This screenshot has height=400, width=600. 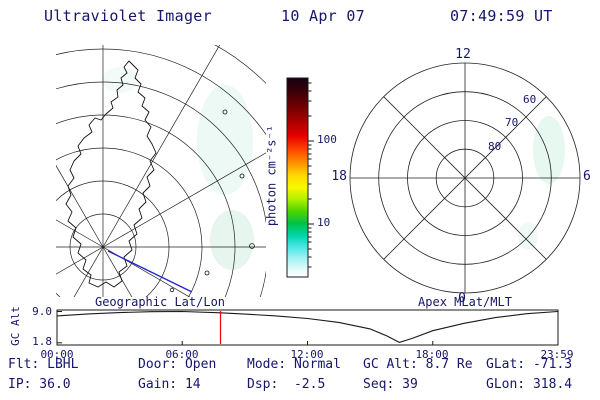 I want to click on mlt-label-18: 18, so click(x=339, y=176).